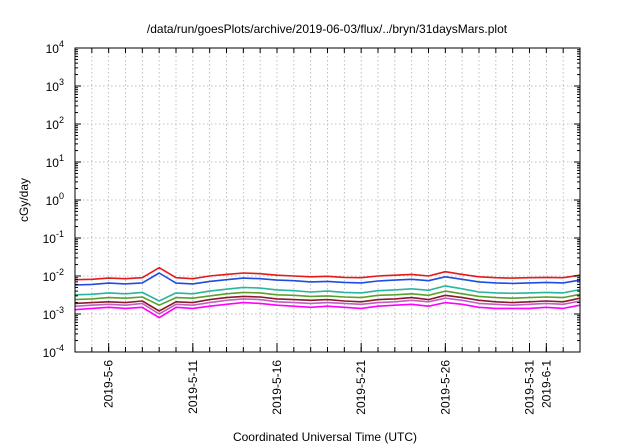 The height and width of the screenshot is (448, 640). Describe the element at coordinates (53, 275) in the screenshot. I see `y-tick-label: 10⁻²` at that location.